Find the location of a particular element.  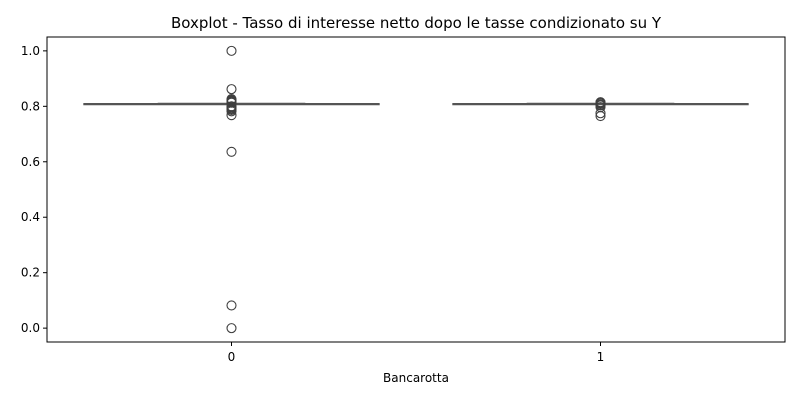

y-tick-label: 0.2 is located at coordinates (30, 273).